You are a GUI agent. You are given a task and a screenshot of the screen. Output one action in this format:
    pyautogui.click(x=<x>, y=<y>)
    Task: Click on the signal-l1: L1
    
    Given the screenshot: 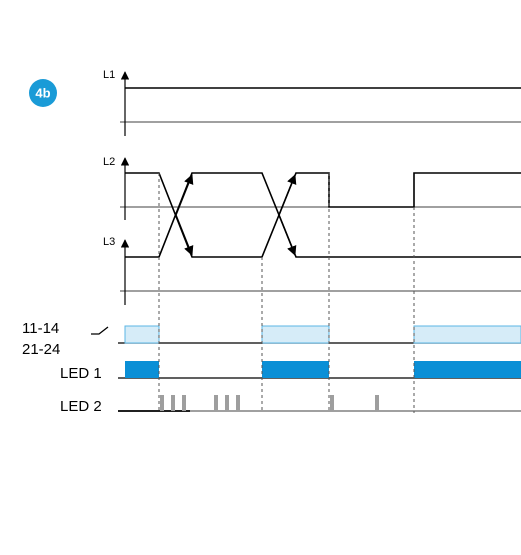 What is the action you would take?
    pyautogui.click(x=312, y=102)
    